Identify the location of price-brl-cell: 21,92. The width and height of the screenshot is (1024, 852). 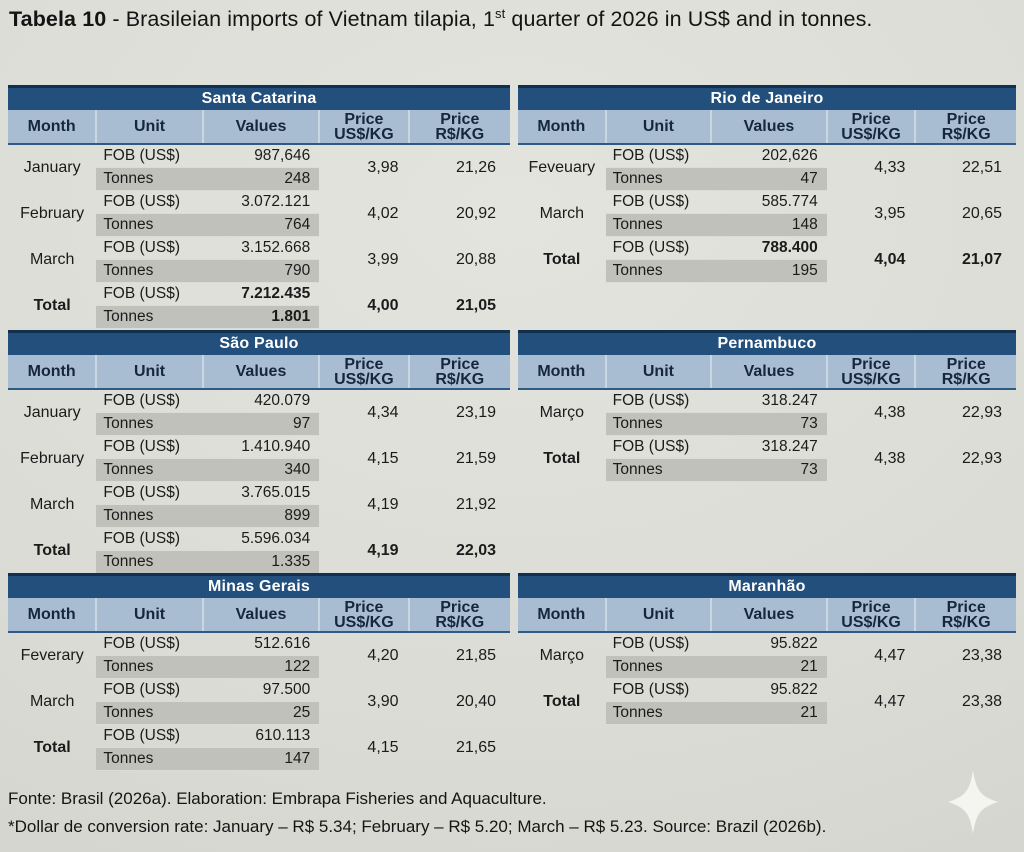
(475, 504).